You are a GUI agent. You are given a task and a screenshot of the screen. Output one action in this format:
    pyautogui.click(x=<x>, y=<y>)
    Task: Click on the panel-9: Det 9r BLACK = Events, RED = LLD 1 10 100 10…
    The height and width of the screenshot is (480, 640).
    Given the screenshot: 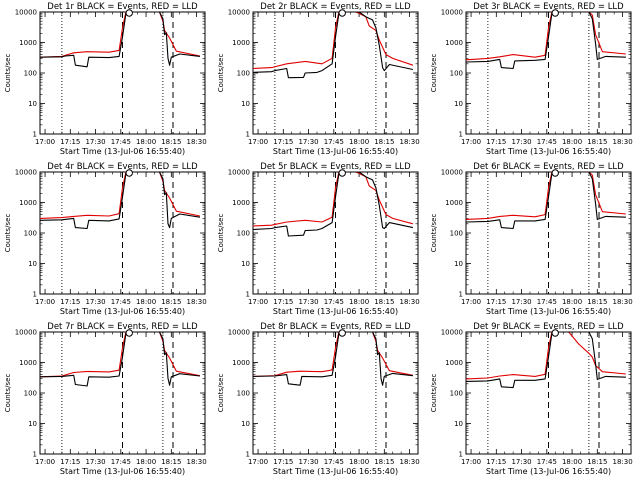 What is the action you would take?
    pyautogui.click(x=531, y=399)
    